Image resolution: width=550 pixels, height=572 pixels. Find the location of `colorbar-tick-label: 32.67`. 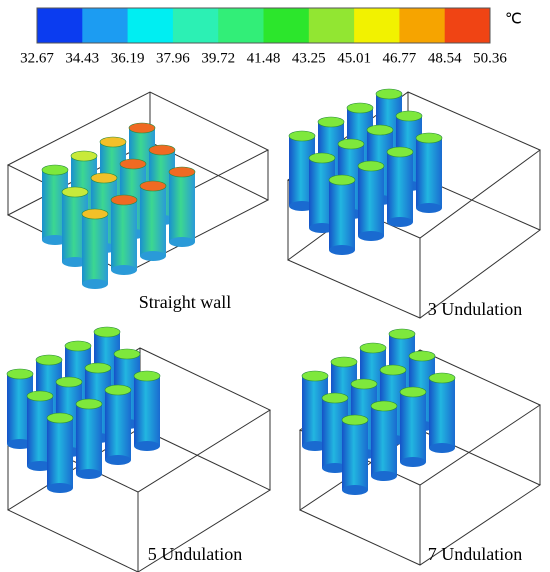

colorbar-tick-label: 32.67 is located at coordinates (37, 58).